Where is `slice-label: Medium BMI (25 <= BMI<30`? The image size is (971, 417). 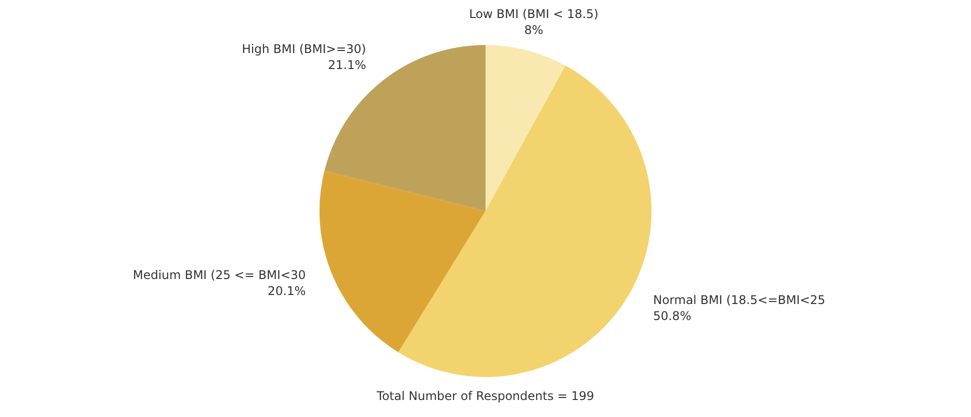 slice-label: Medium BMI (25 <= BMI<30 is located at coordinates (219, 275).